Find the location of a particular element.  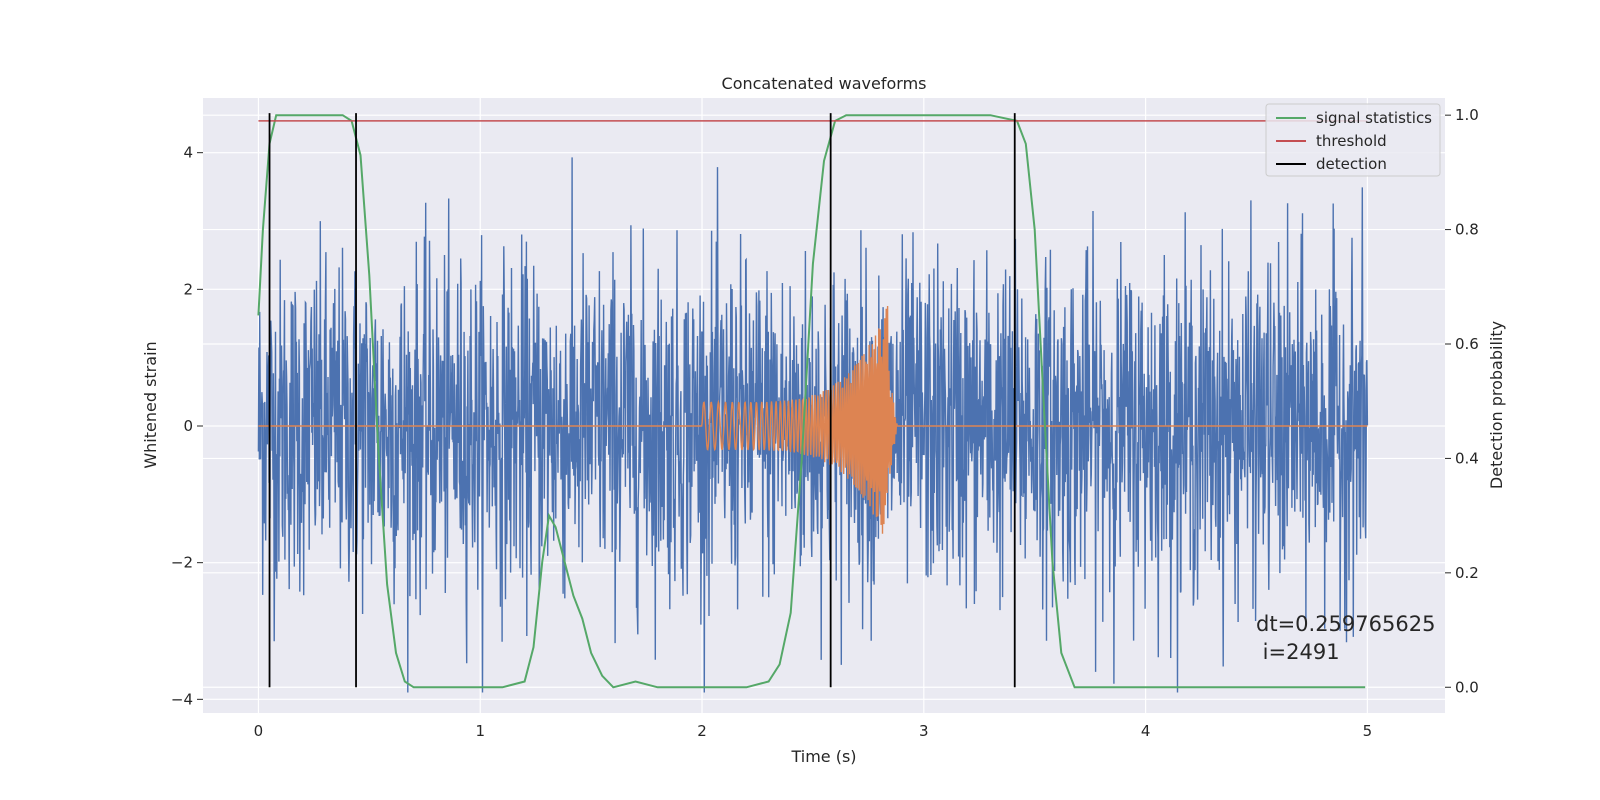

y-tick-label: 2 is located at coordinates (188, 289).